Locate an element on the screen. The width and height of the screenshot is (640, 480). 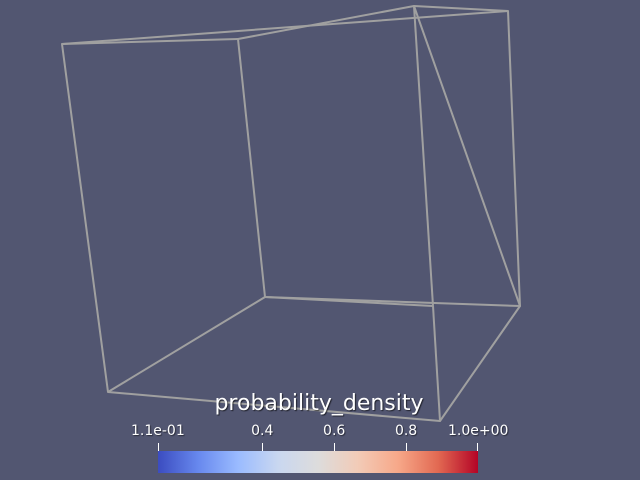
outline-edge-vertical-right is located at coordinates (423, 156).